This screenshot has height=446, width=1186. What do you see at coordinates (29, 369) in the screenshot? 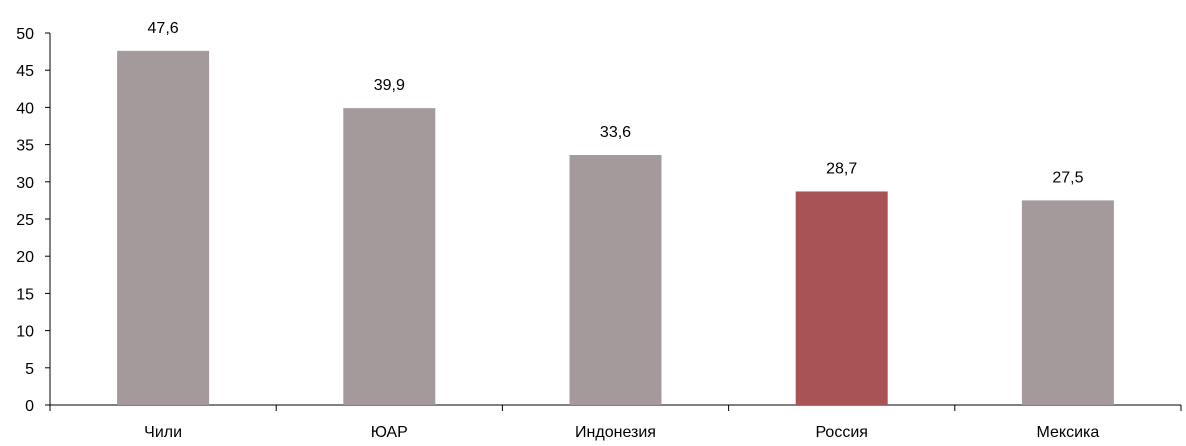
I see `y-tick-label: 5` at bounding box center [29, 369].